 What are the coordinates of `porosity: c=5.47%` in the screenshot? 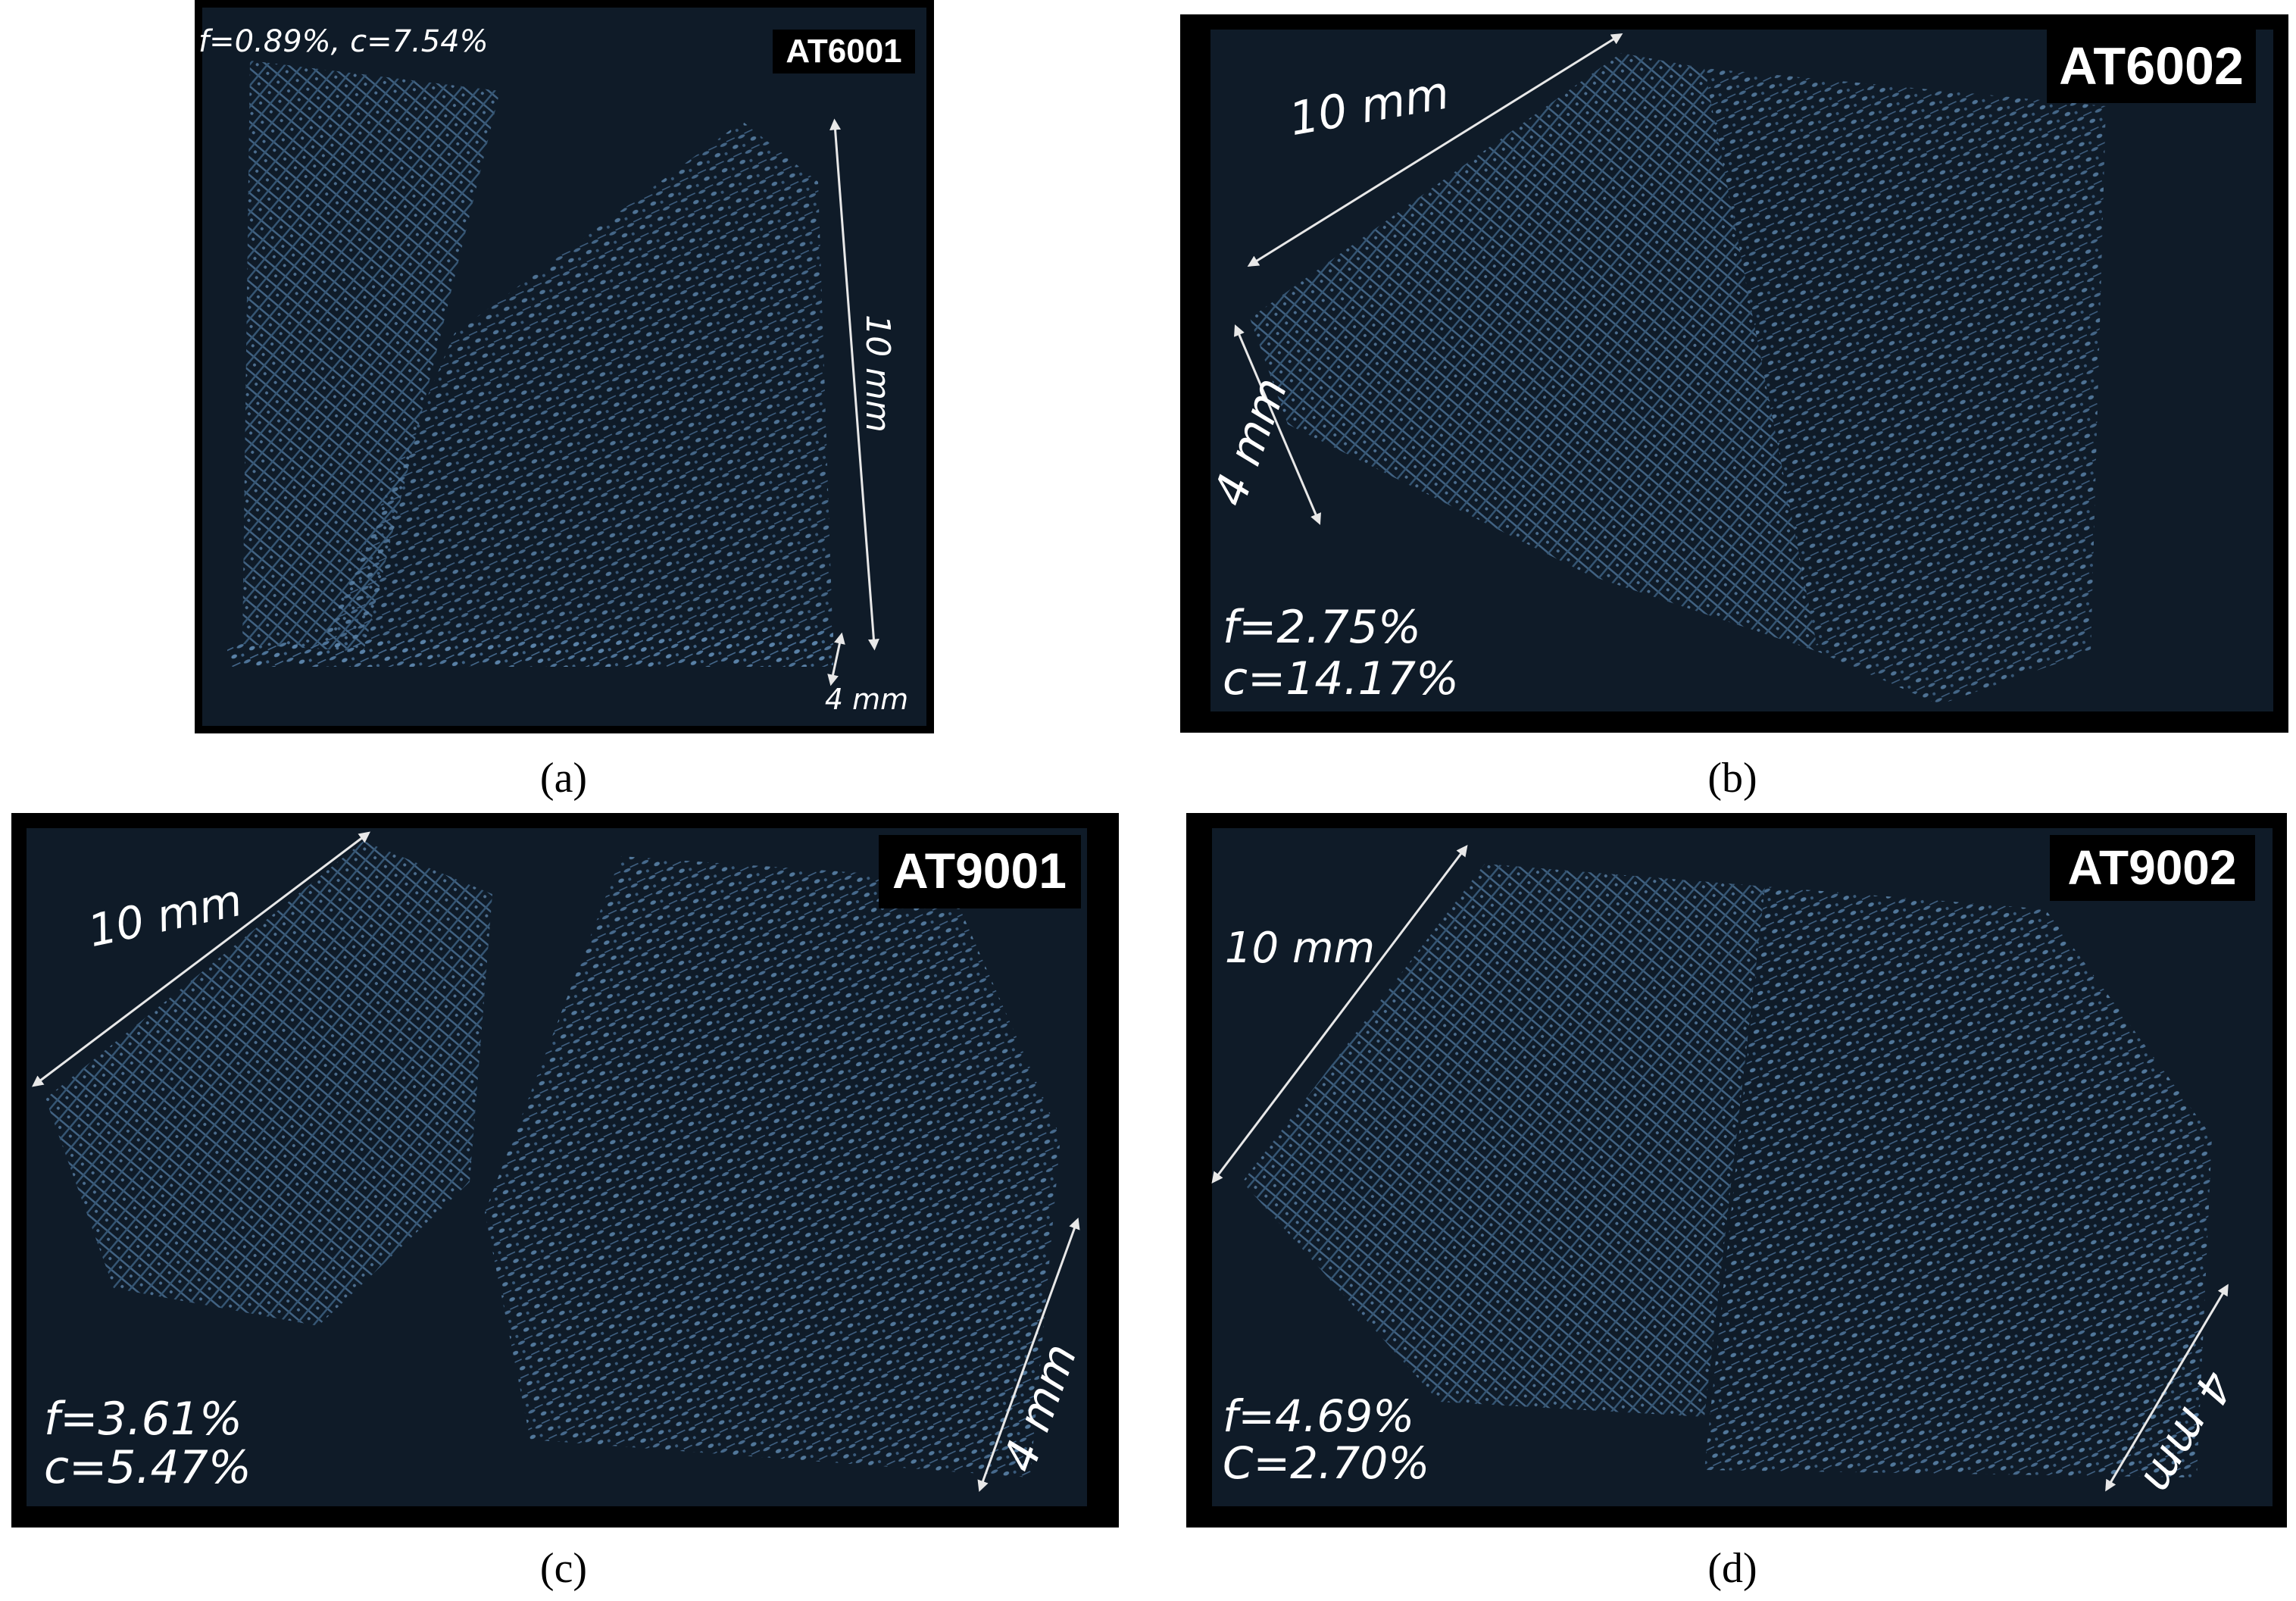 It's located at (147, 1467).